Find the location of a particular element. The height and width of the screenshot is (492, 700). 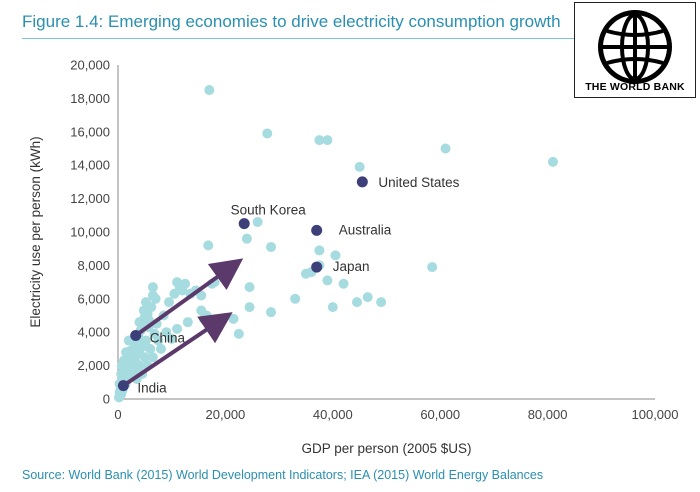

y-axis-title: Electricity use per person (kWh) is located at coordinates (35, 231).